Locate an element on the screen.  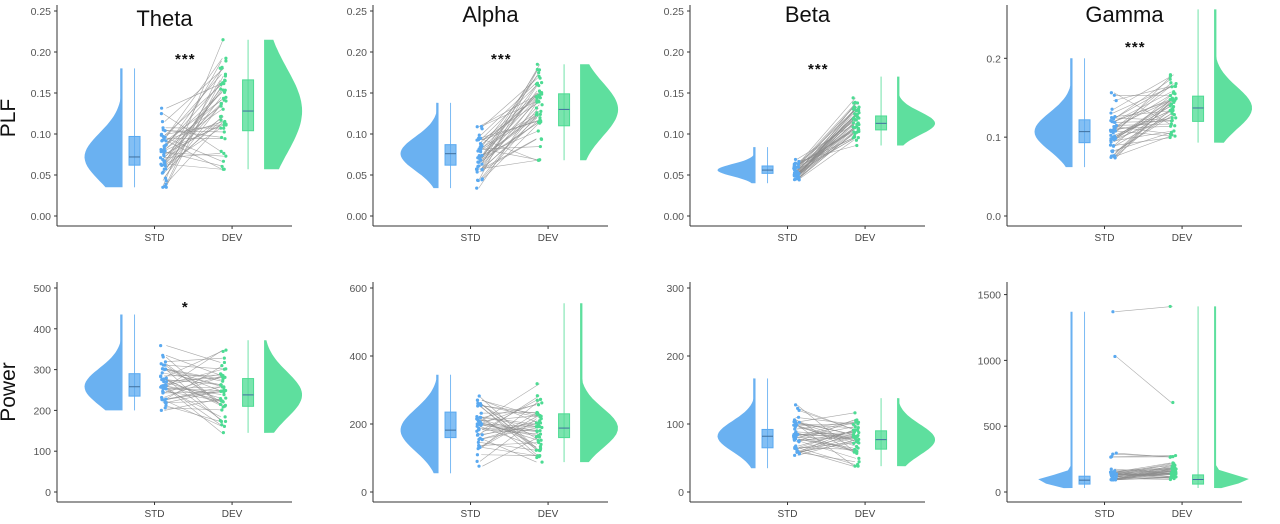
x-tick-label: DEV is located at coordinates (1182, 514).